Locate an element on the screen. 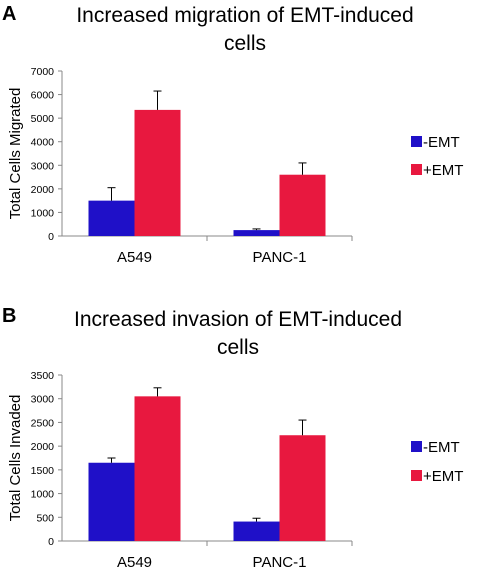 The image size is (477, 569). chart-title-line: Increased invasion of EMT-induced is located at coordinates (238, 319).